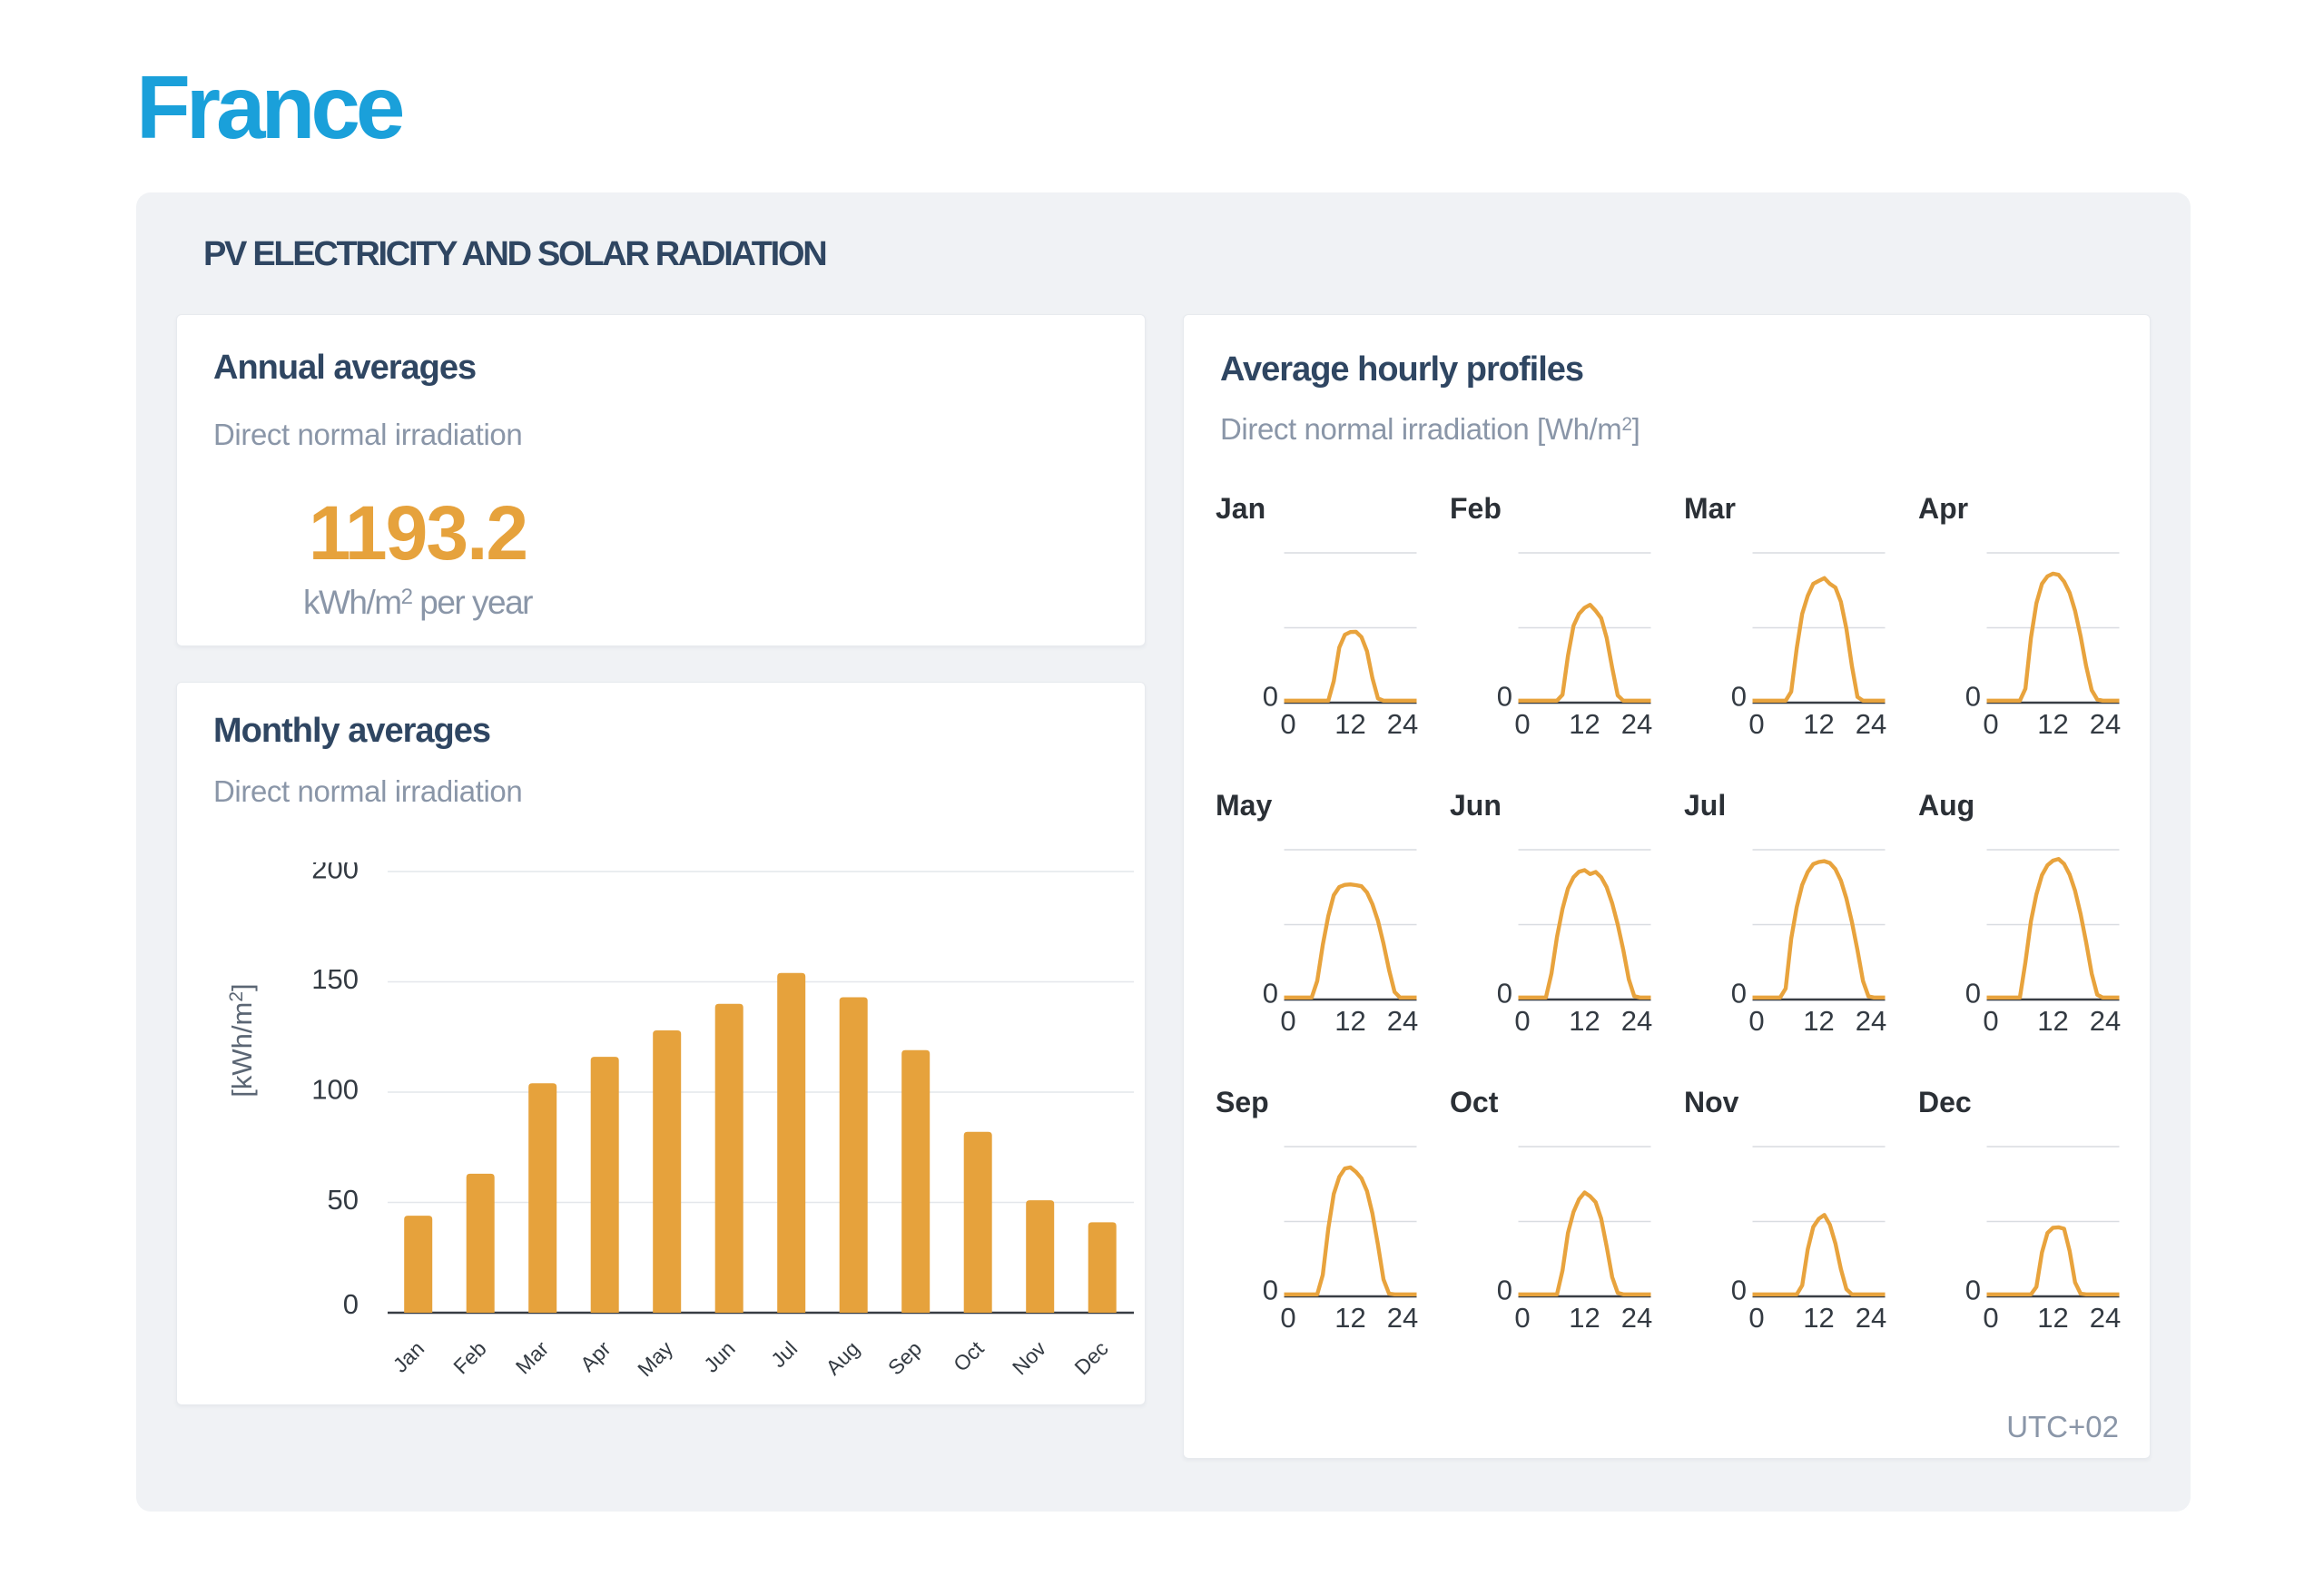 The height and width of the screenshot is (1576, 2324). I want to click on svg-text: [kWh/m2], so click(242, 1040).